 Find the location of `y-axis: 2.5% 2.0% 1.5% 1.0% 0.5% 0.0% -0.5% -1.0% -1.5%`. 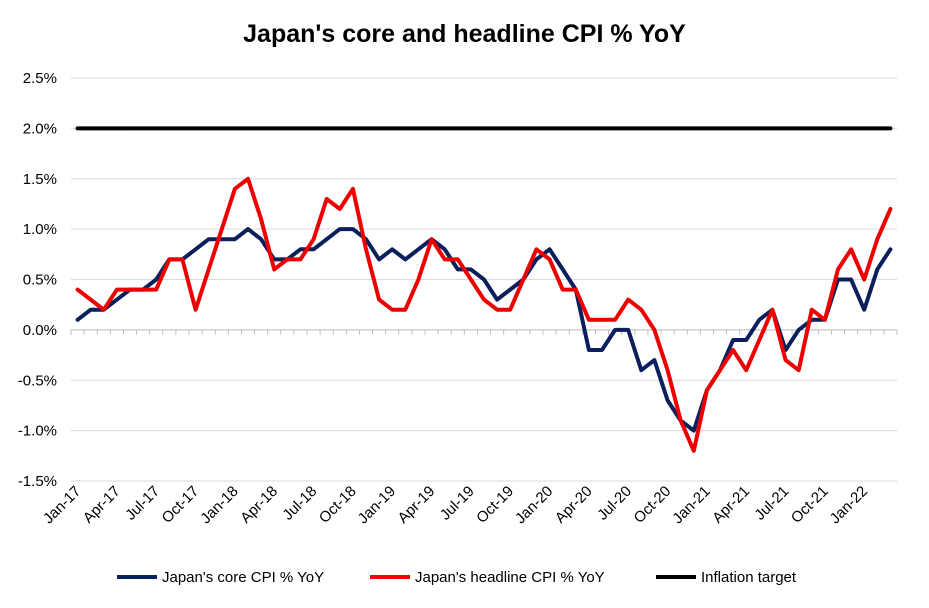

y-axis: 2.5% 2.0% 1.5% 1.0% 0.5% 0.0% -0.5% -1.0% -1.5% is located at coordinates (37, 280).